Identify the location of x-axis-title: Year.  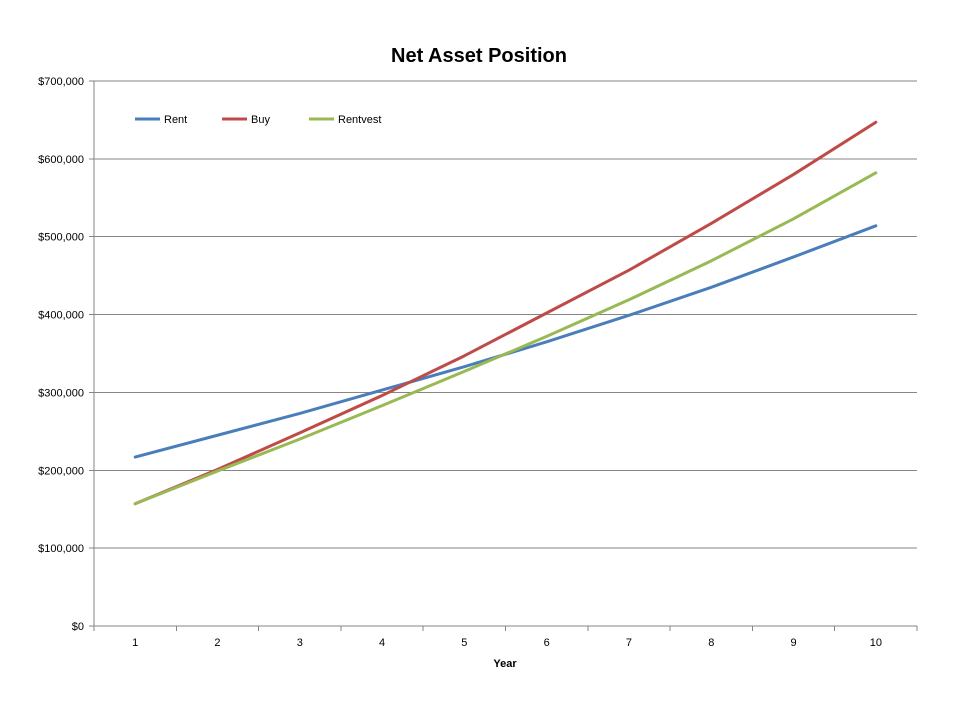
(505, 664).